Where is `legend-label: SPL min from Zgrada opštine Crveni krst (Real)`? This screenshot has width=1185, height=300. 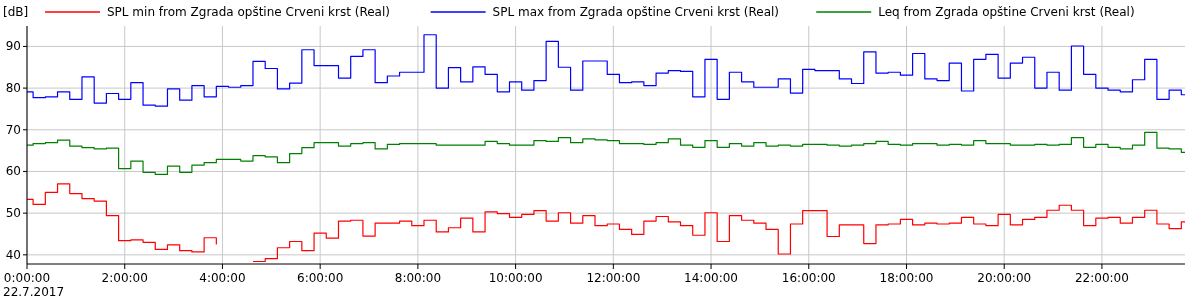
legend-label: SPL min from Zgrada opštine Crveni krst (Real) is located at coordinates (248, 12).